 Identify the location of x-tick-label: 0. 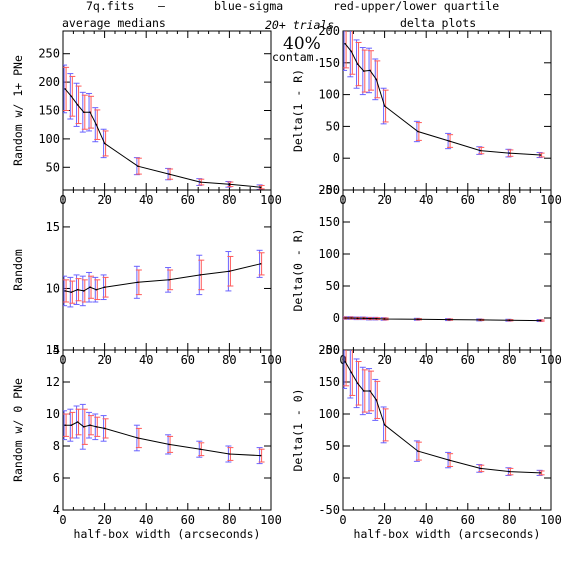
(62, 520).